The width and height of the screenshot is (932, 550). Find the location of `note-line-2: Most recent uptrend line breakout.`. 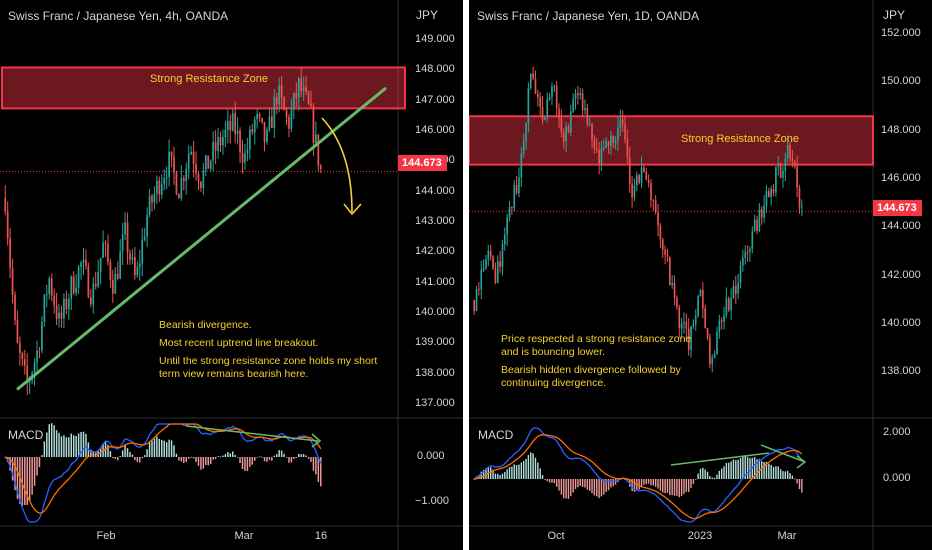

note-line-2: Most recent uptrend line breakout. is located at coordinates (239, 343).